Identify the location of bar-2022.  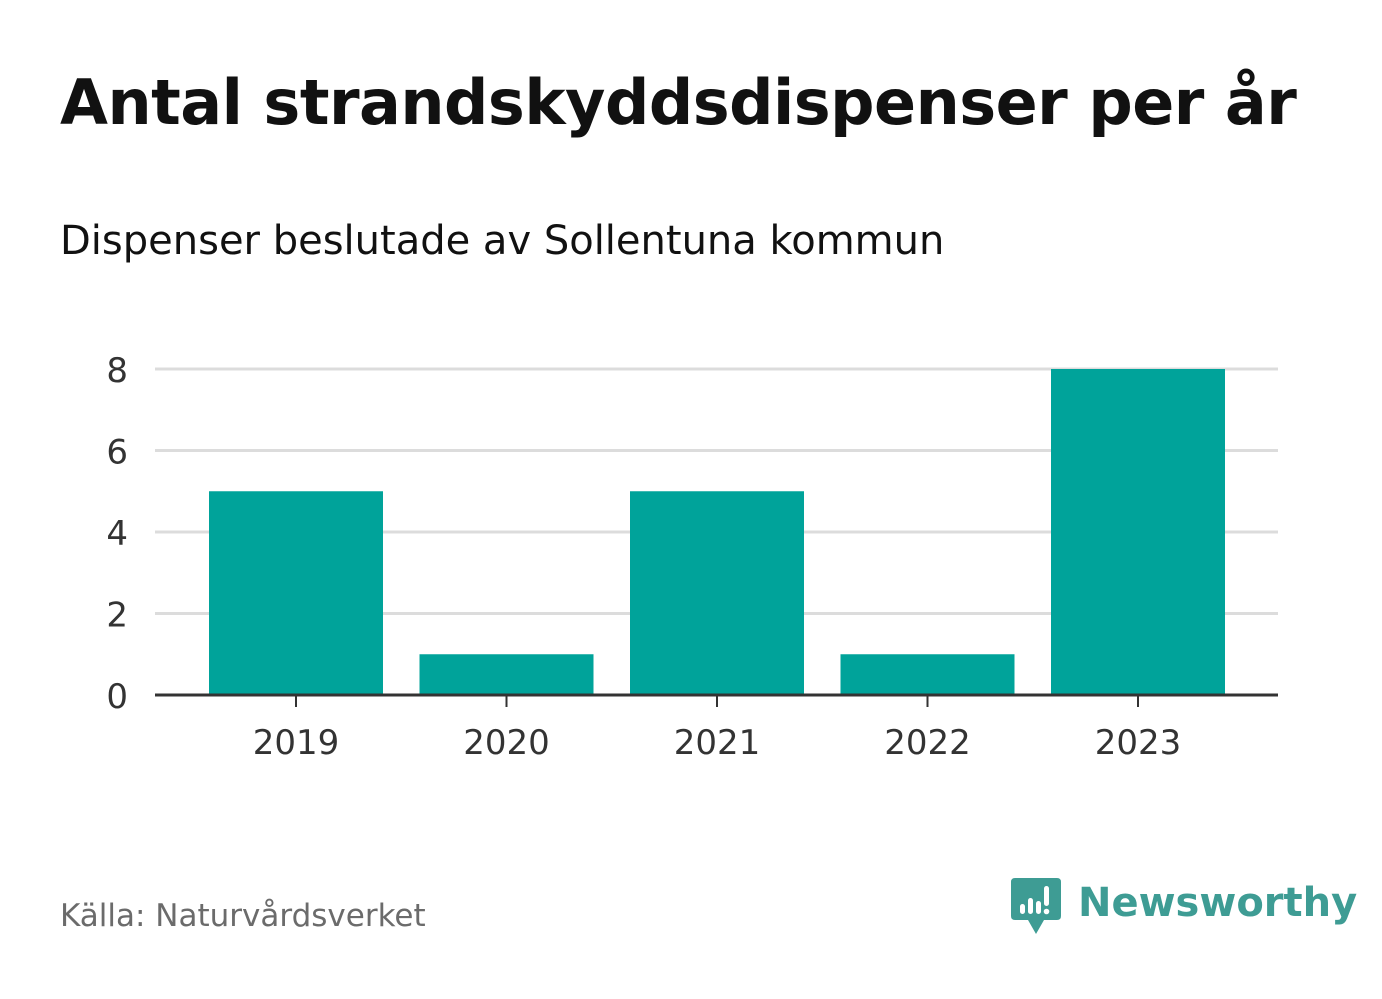
(927, 674).